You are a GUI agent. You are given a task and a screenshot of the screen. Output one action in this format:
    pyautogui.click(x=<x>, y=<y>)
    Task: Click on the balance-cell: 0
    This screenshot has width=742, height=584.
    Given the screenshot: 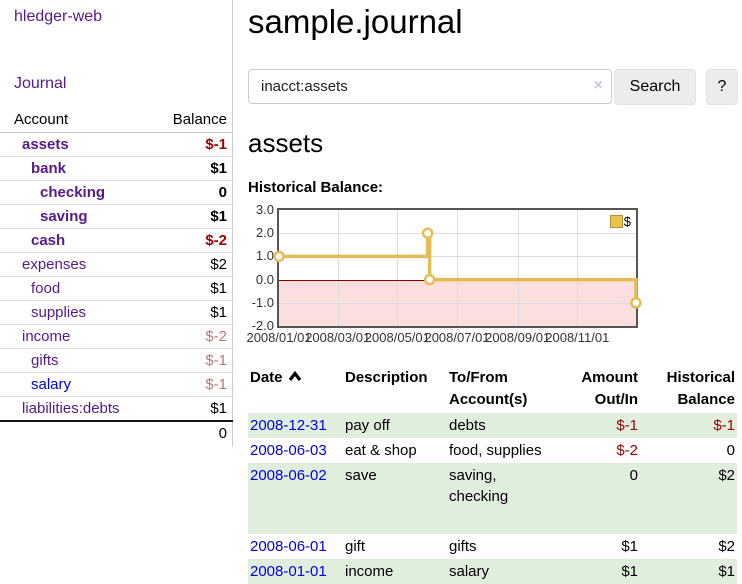 What is the action you would take?
    pyautogui.click(x=730, y=450)
    